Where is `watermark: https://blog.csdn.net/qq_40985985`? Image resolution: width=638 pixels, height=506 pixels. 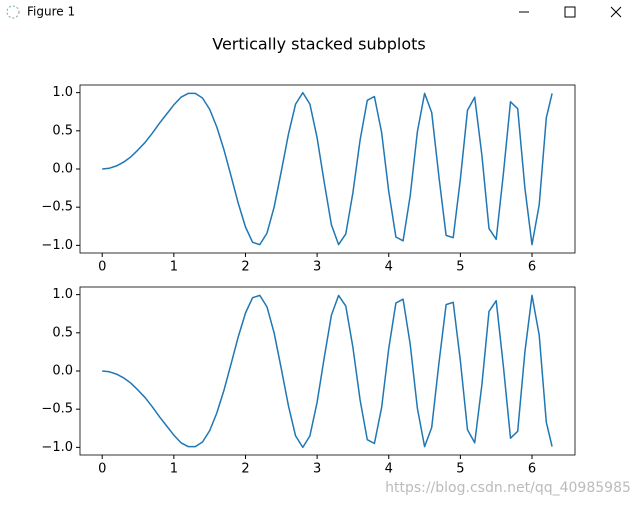
watermark: https://blog.csdn.net/qq_40985985 is located at coordinates (508, 488).